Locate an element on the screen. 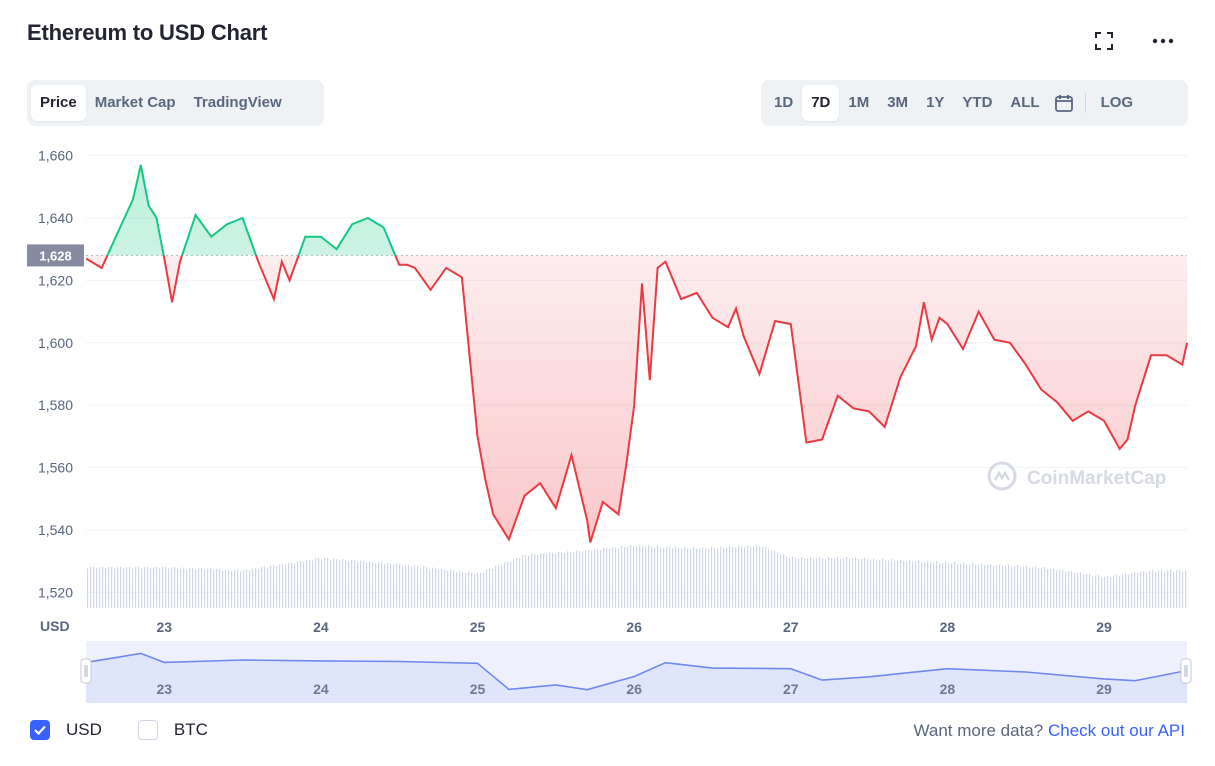 The image size is (1215, 766). navigator-tick-label: 26 is located at coordinates (634, 689).